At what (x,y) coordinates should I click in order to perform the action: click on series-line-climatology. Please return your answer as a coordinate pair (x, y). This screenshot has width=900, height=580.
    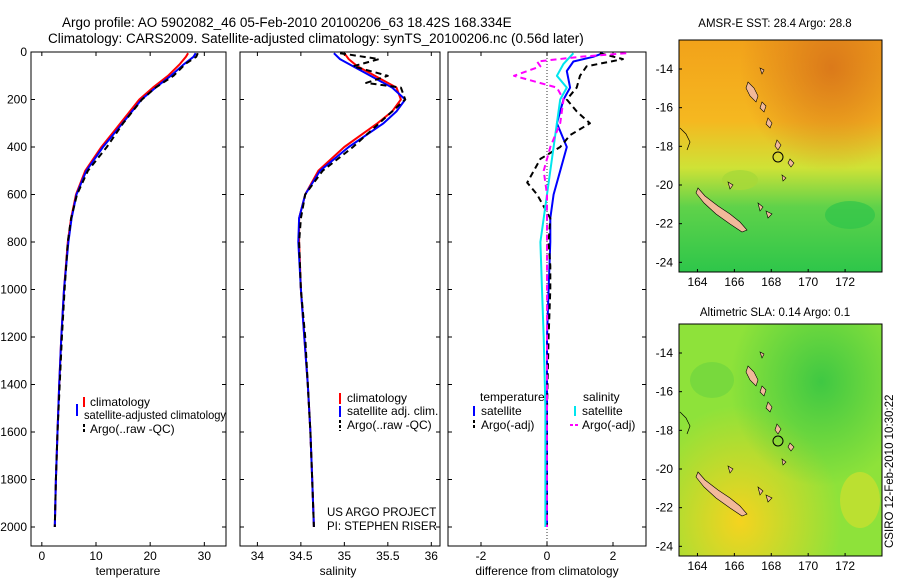
    Looking at the image, I should click on (350, 290).